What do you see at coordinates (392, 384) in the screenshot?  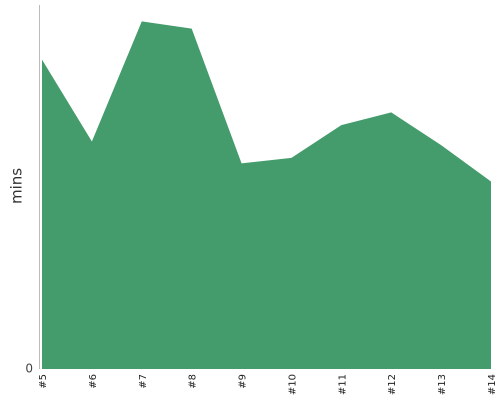 I see `x-tick-label: #12` at bounding box center [392, 384].